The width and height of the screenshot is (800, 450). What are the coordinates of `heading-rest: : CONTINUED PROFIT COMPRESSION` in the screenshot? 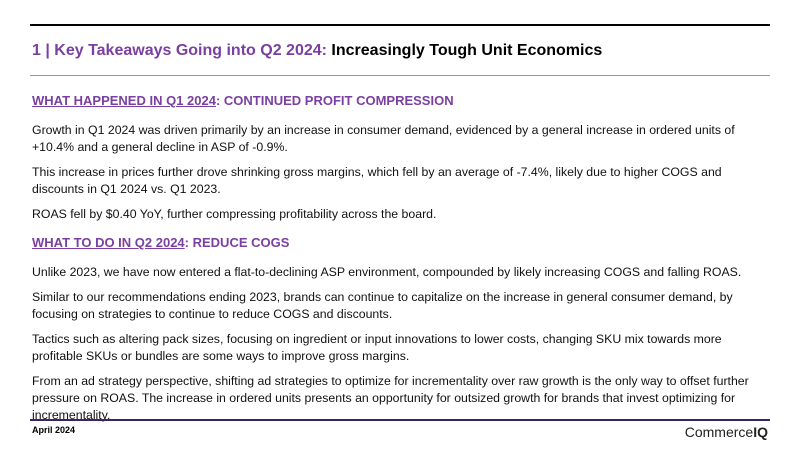 It's located at (334, 100).